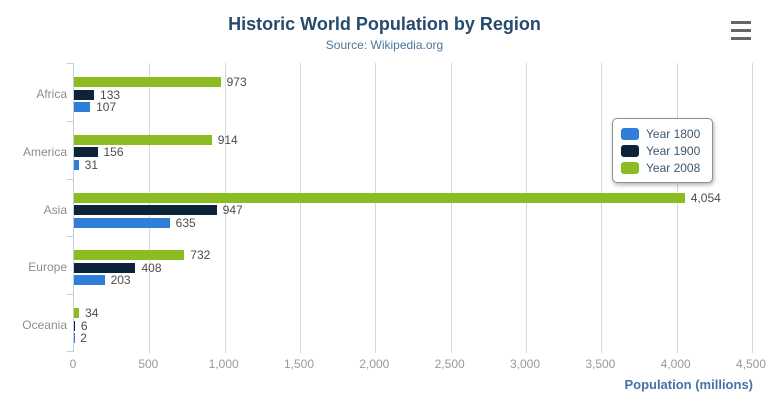 This screenshot has height=416, width=769. I want to click on bar-year-1800-asia, so click(122, 222).